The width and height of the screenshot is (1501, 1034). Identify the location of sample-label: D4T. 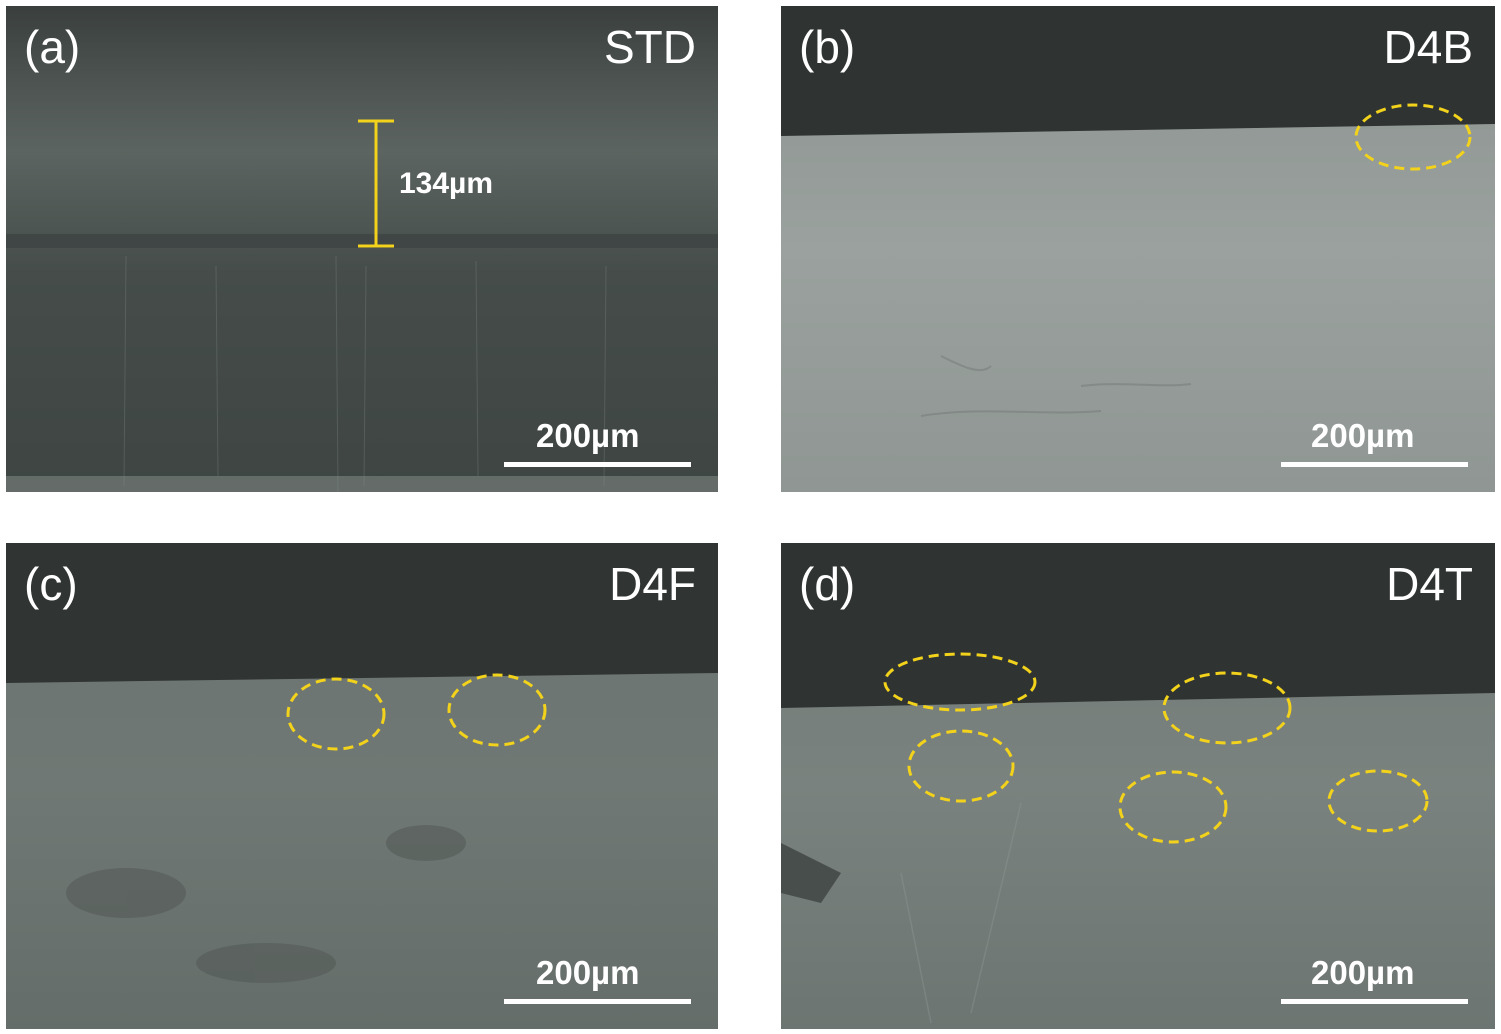
(1429, 584).